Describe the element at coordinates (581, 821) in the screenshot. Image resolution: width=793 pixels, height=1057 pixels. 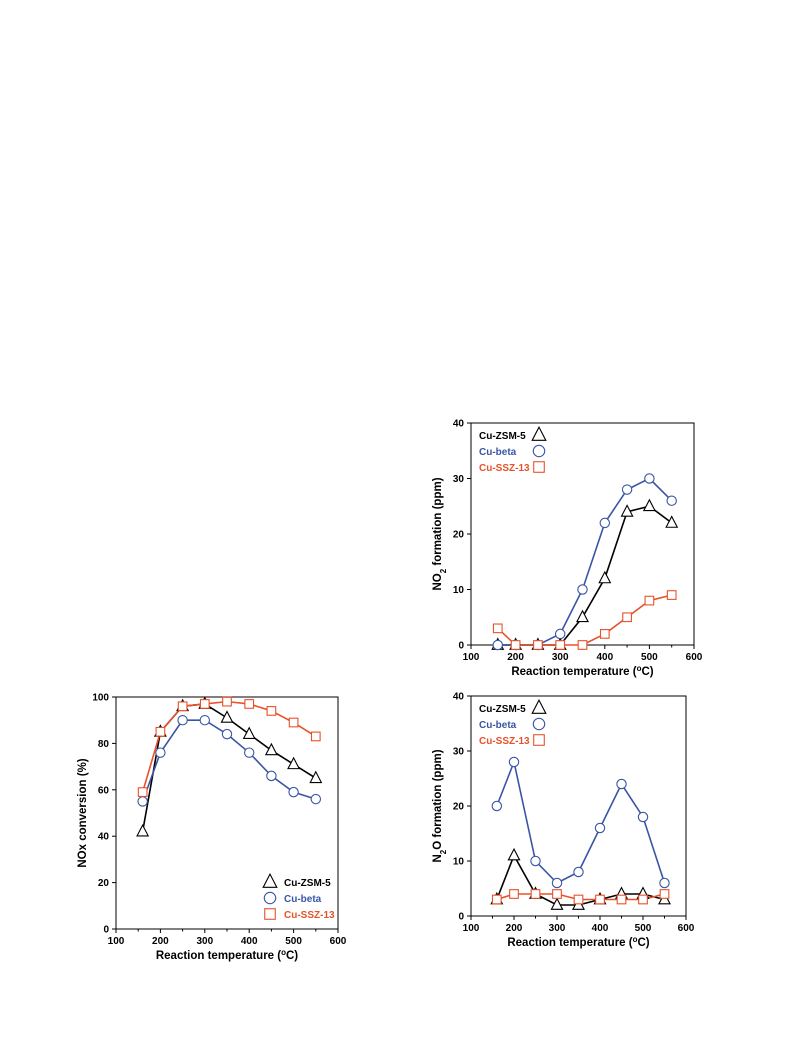
I see `series-line-cu-beta` at that location.